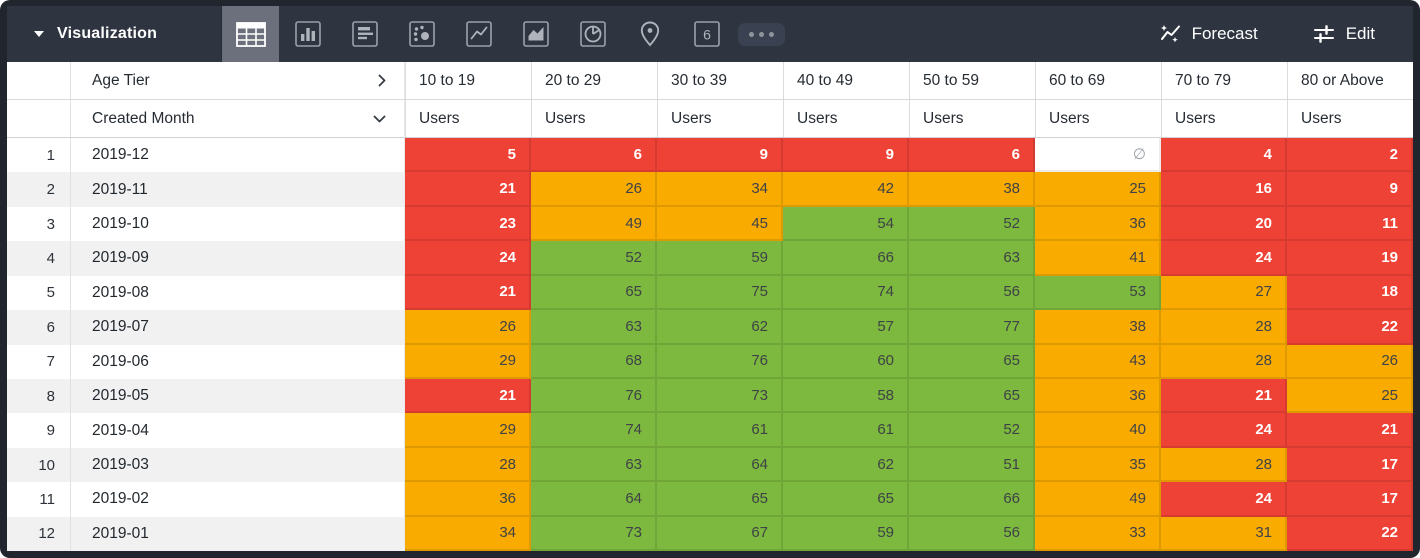 This screenshot has height=558, width=1420. I want to click on bar-chart-icon, so click(307, 34).